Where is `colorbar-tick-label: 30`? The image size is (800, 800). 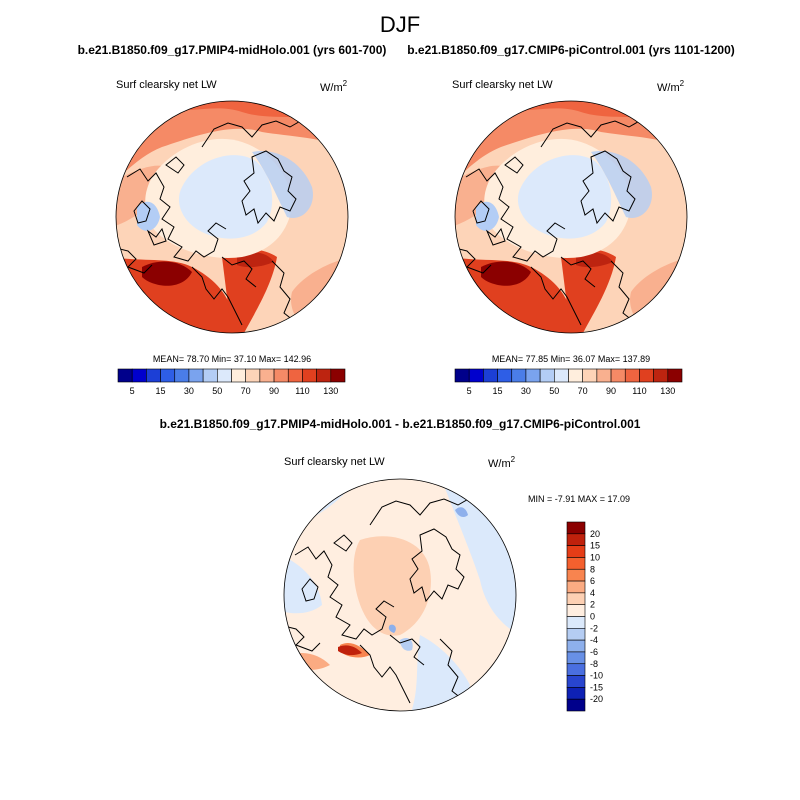 colorbar-tick-label: 30 is located at coordinates (189, 391).